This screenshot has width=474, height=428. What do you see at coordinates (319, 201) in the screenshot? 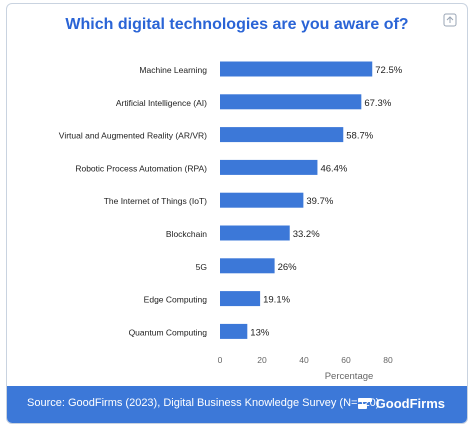
I see `value-label: 39.7%` at bounding box center [319, 201].